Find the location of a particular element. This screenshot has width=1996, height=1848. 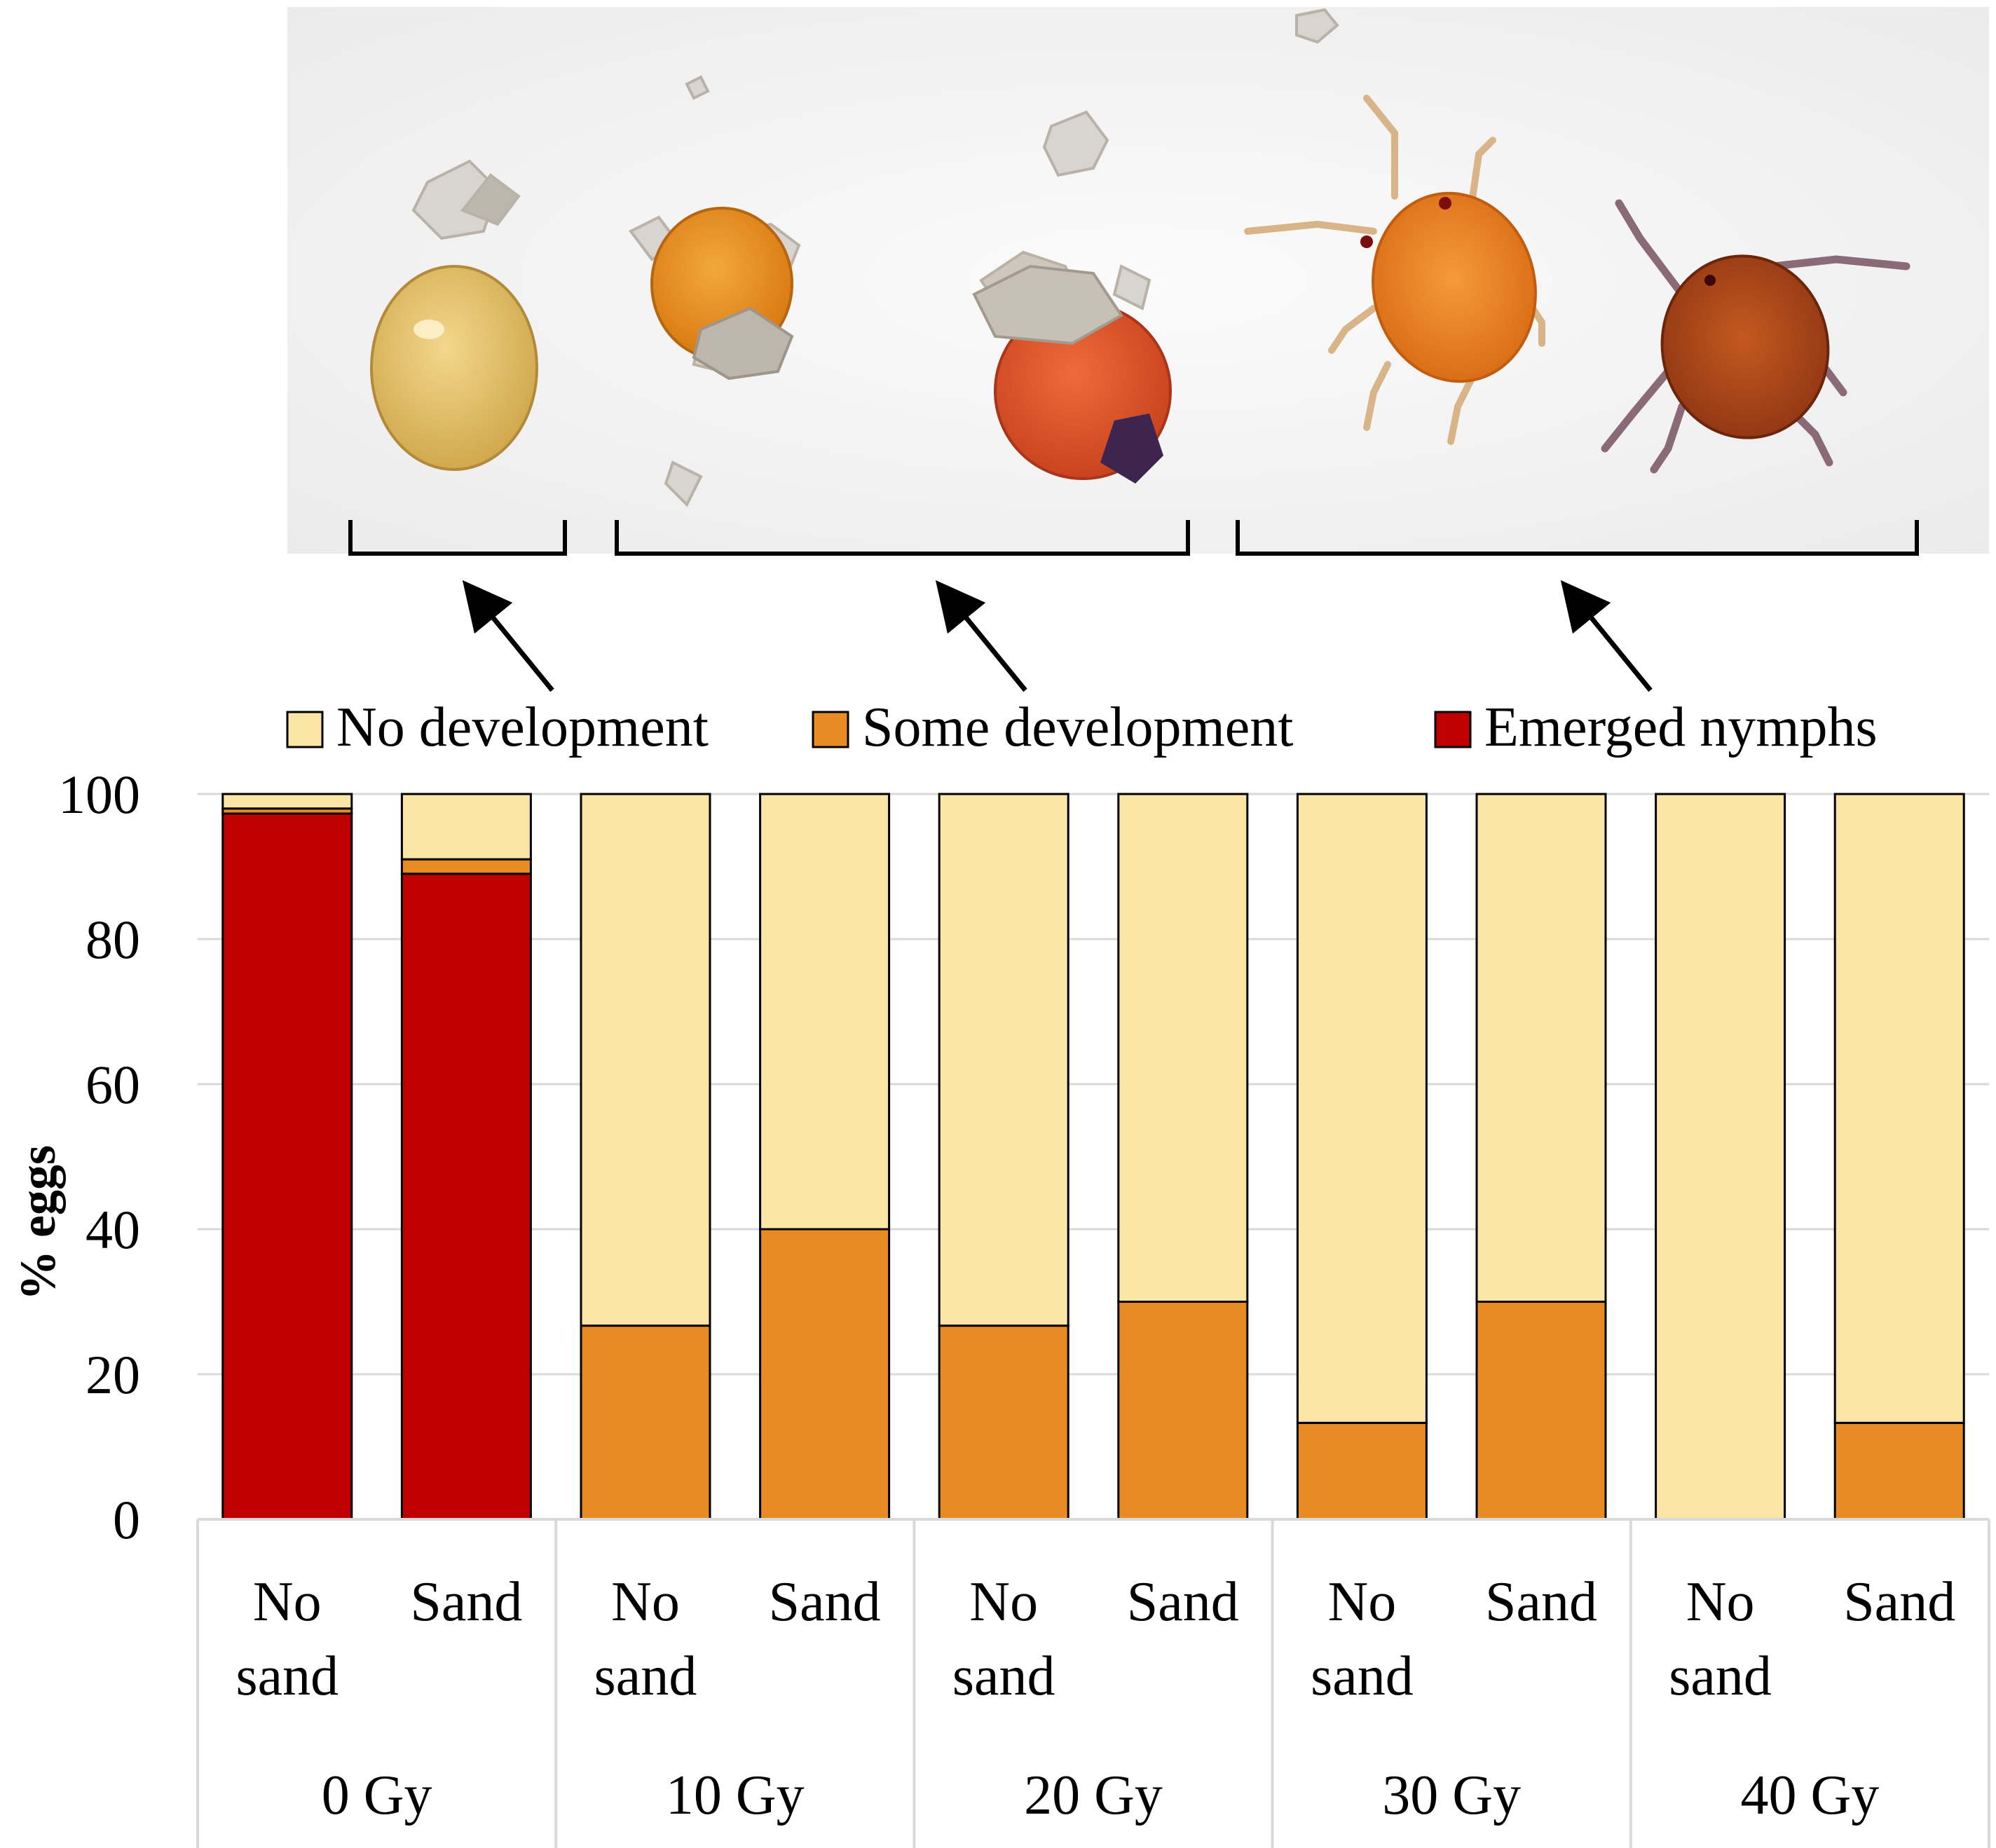

x-group-label: 20 Gy is located at coordinates (1093, 1796).